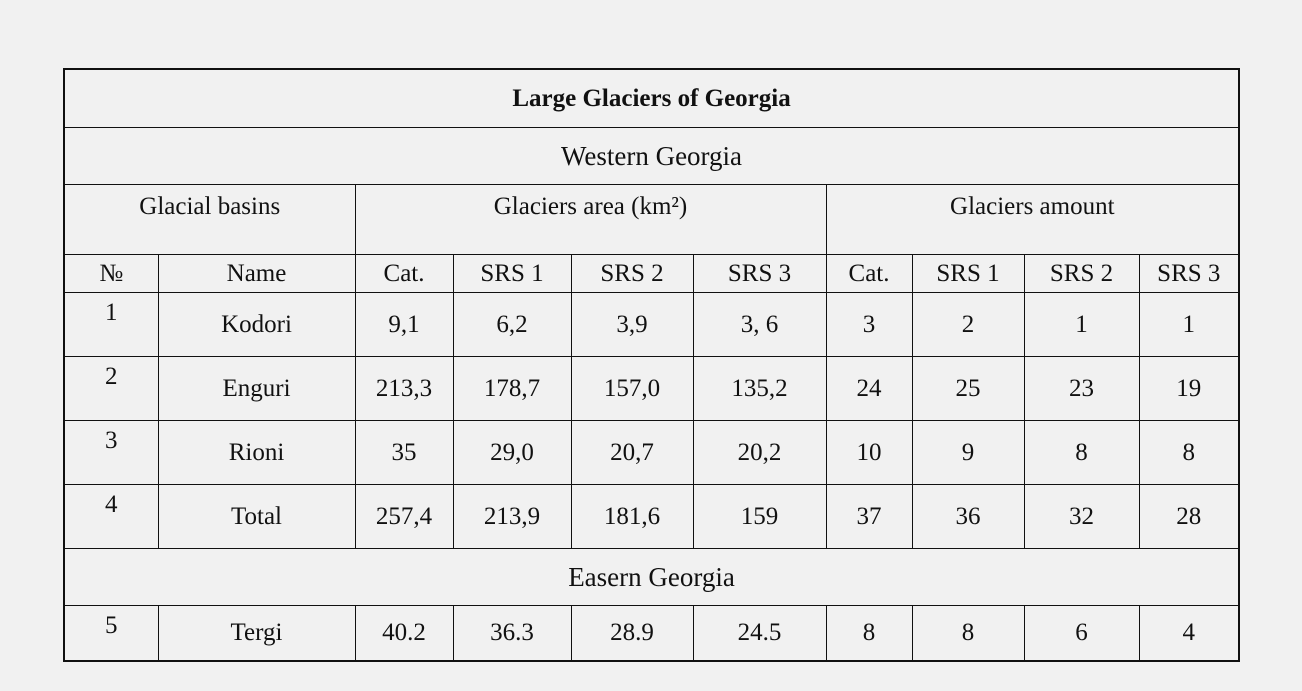 This screenshot has width=1302, height=691. Describe the element at coordinates (209, 219) in the screenshot. I see `group-header: Glacial basins` at that location.